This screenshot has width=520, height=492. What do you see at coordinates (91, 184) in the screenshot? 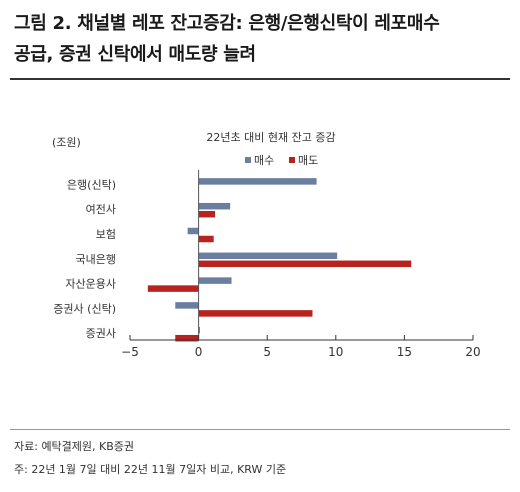
I see `category-label: 은행(신탁)` at bounding box center [91, 184].